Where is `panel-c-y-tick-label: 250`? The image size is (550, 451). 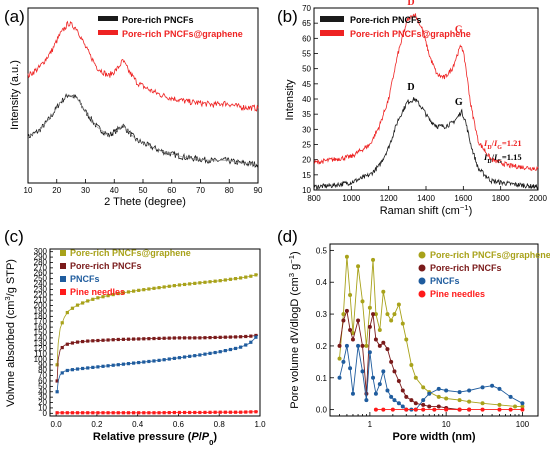 panel-c-y-tick-label: 250 is located at coordinates (41, 278).